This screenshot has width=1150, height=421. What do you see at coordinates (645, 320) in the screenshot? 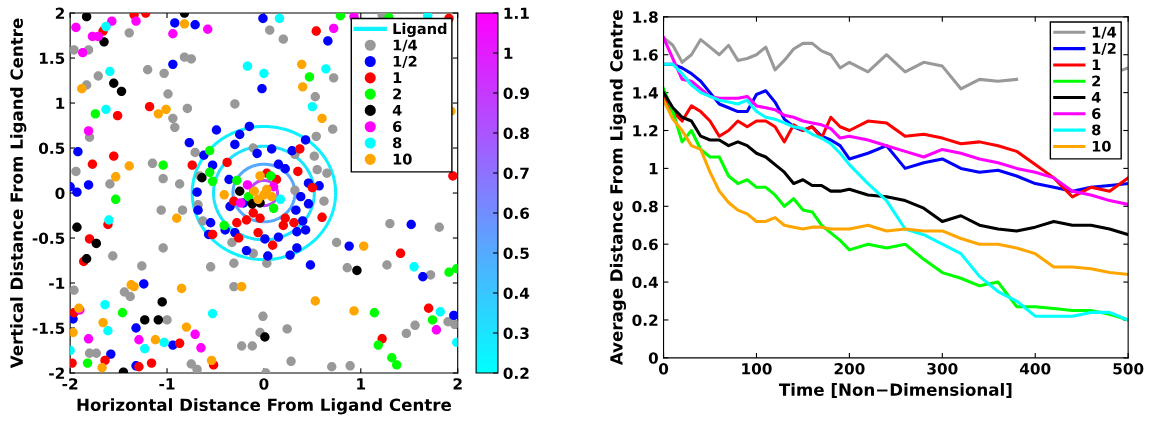
I see `y-tick-label: 0.2` at bounding box center [645, 320].